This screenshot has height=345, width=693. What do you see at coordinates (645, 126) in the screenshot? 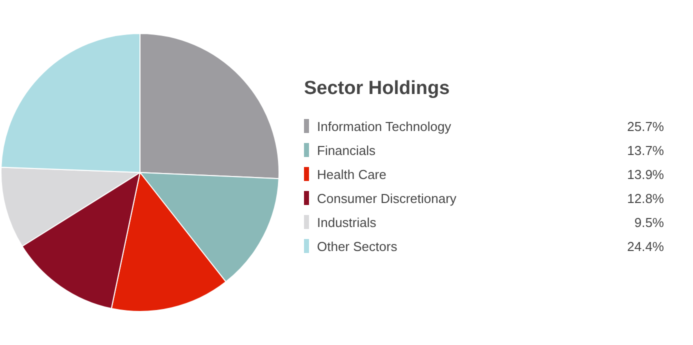
I see `data-label: 25.7%` at bounding box center [645, 126].